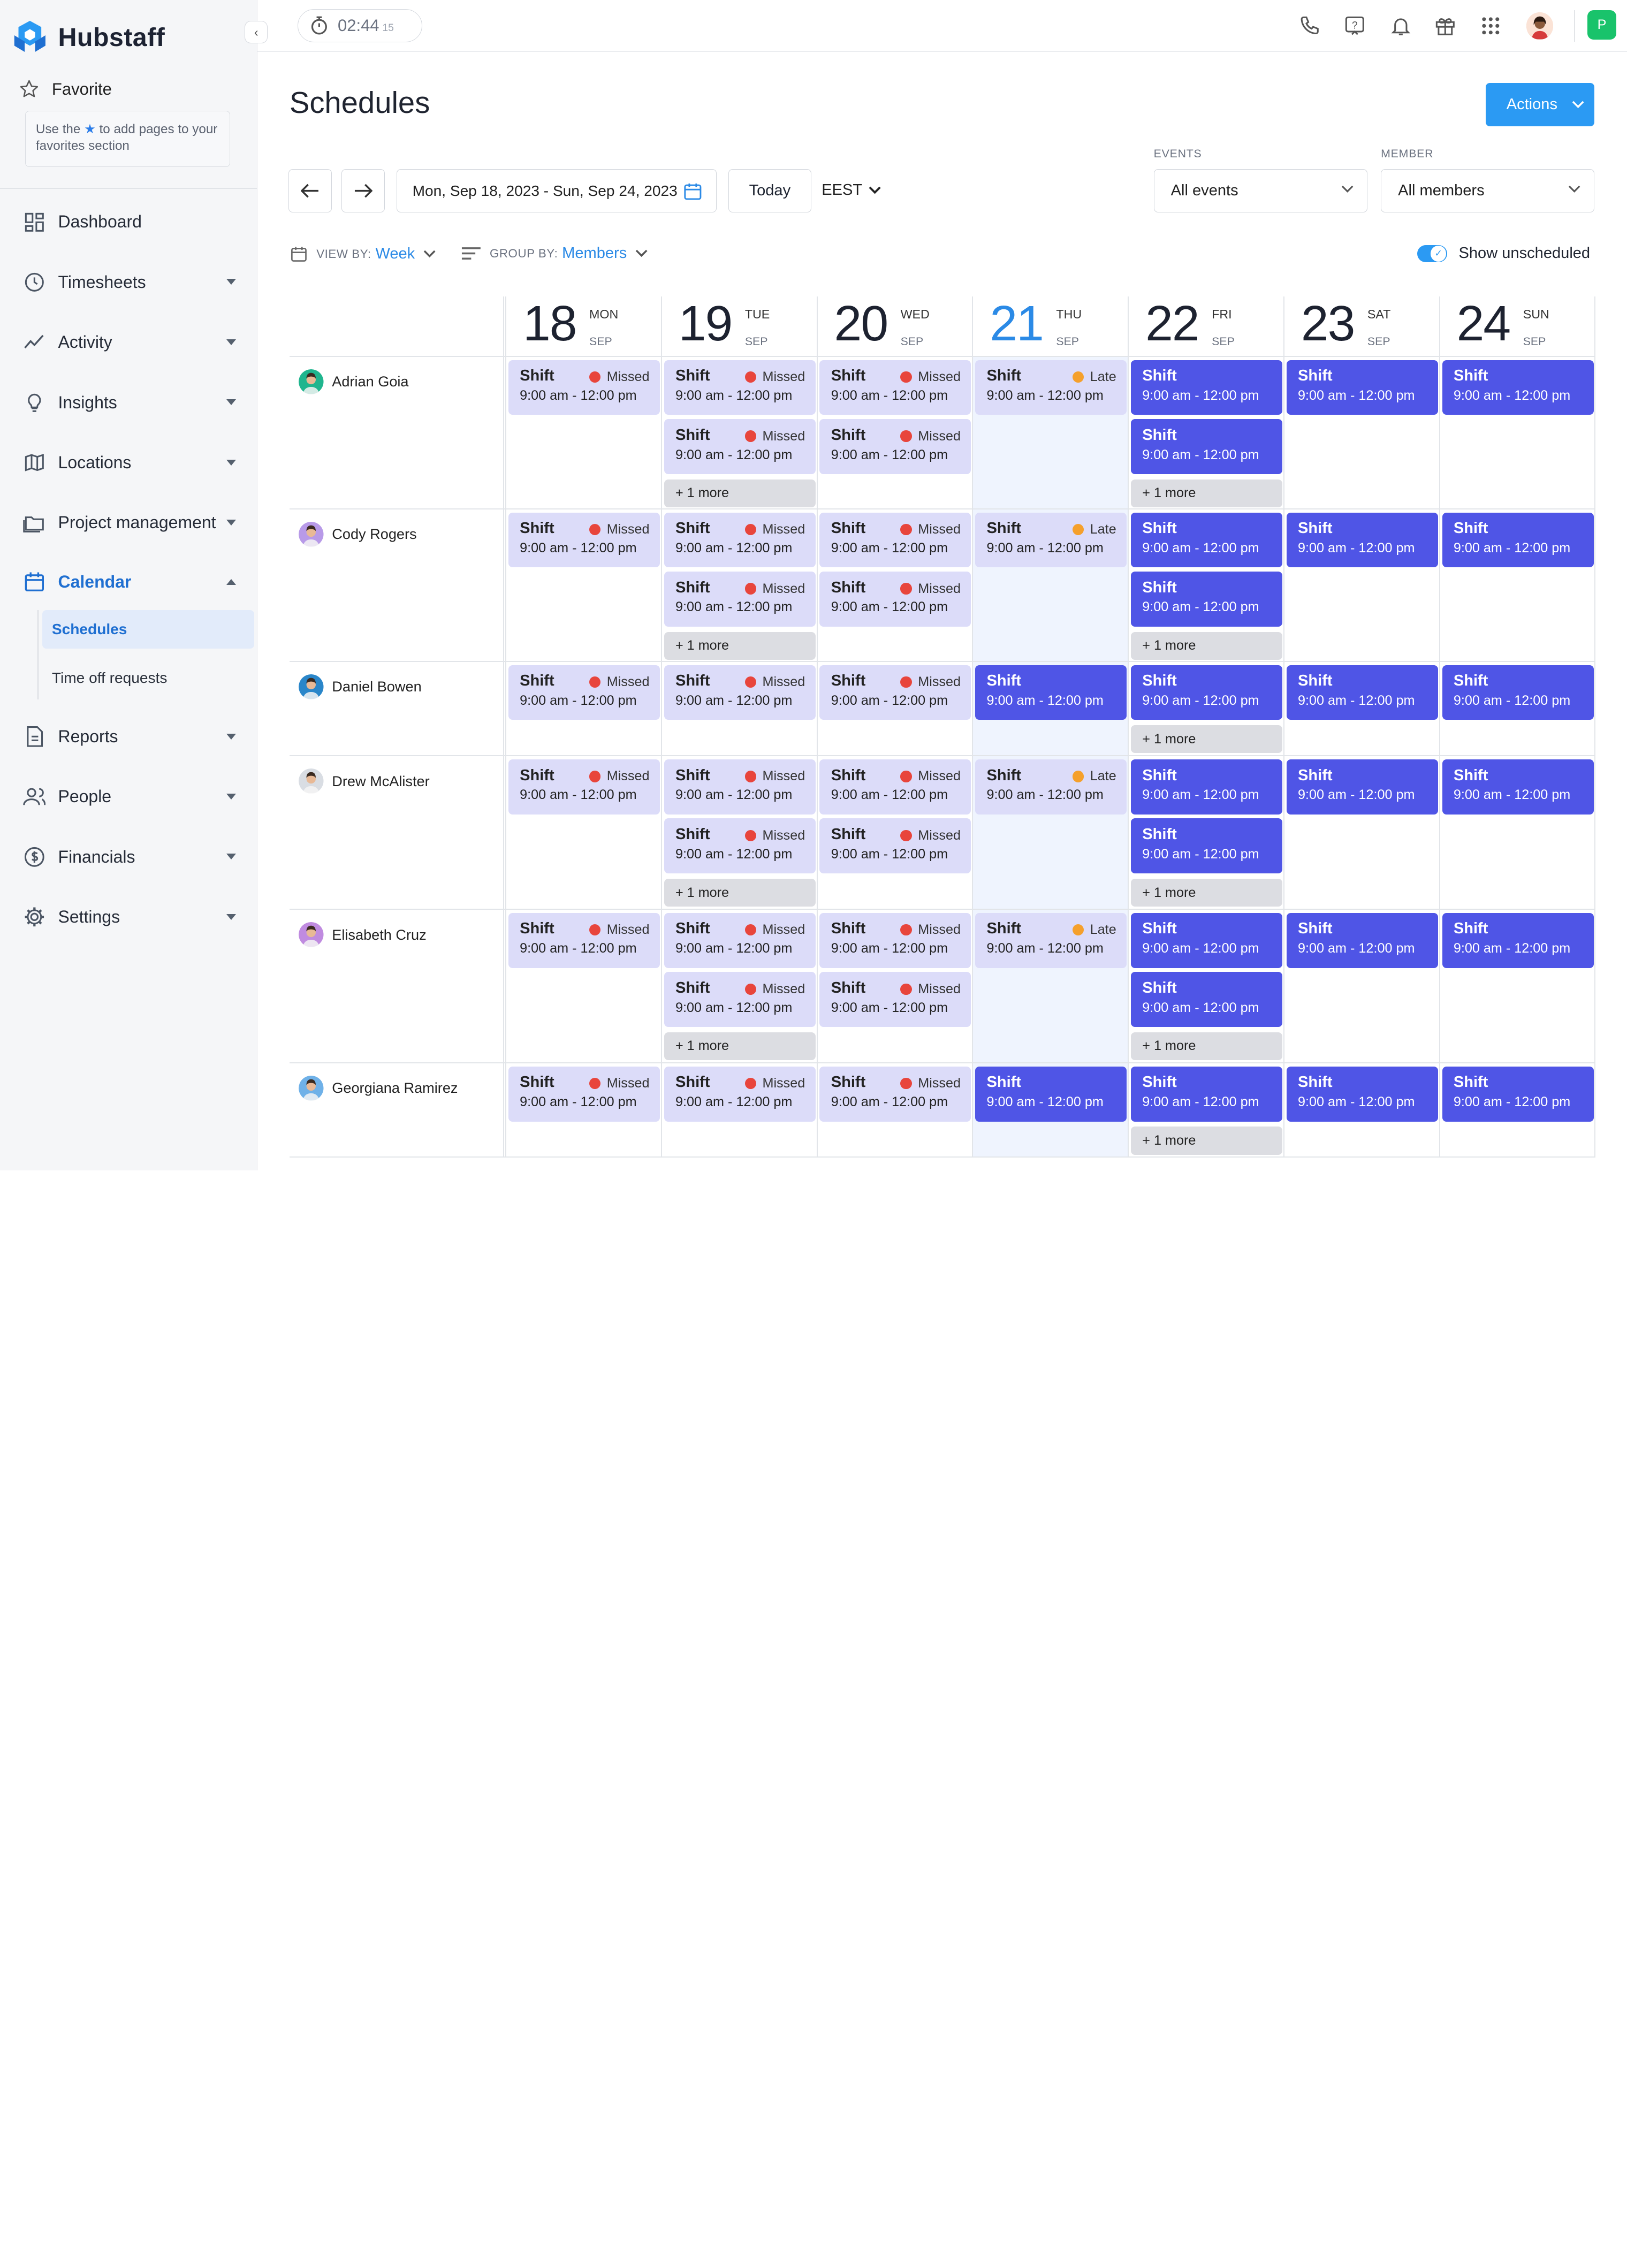  I want to click on next-week-button, so click(363, 191).